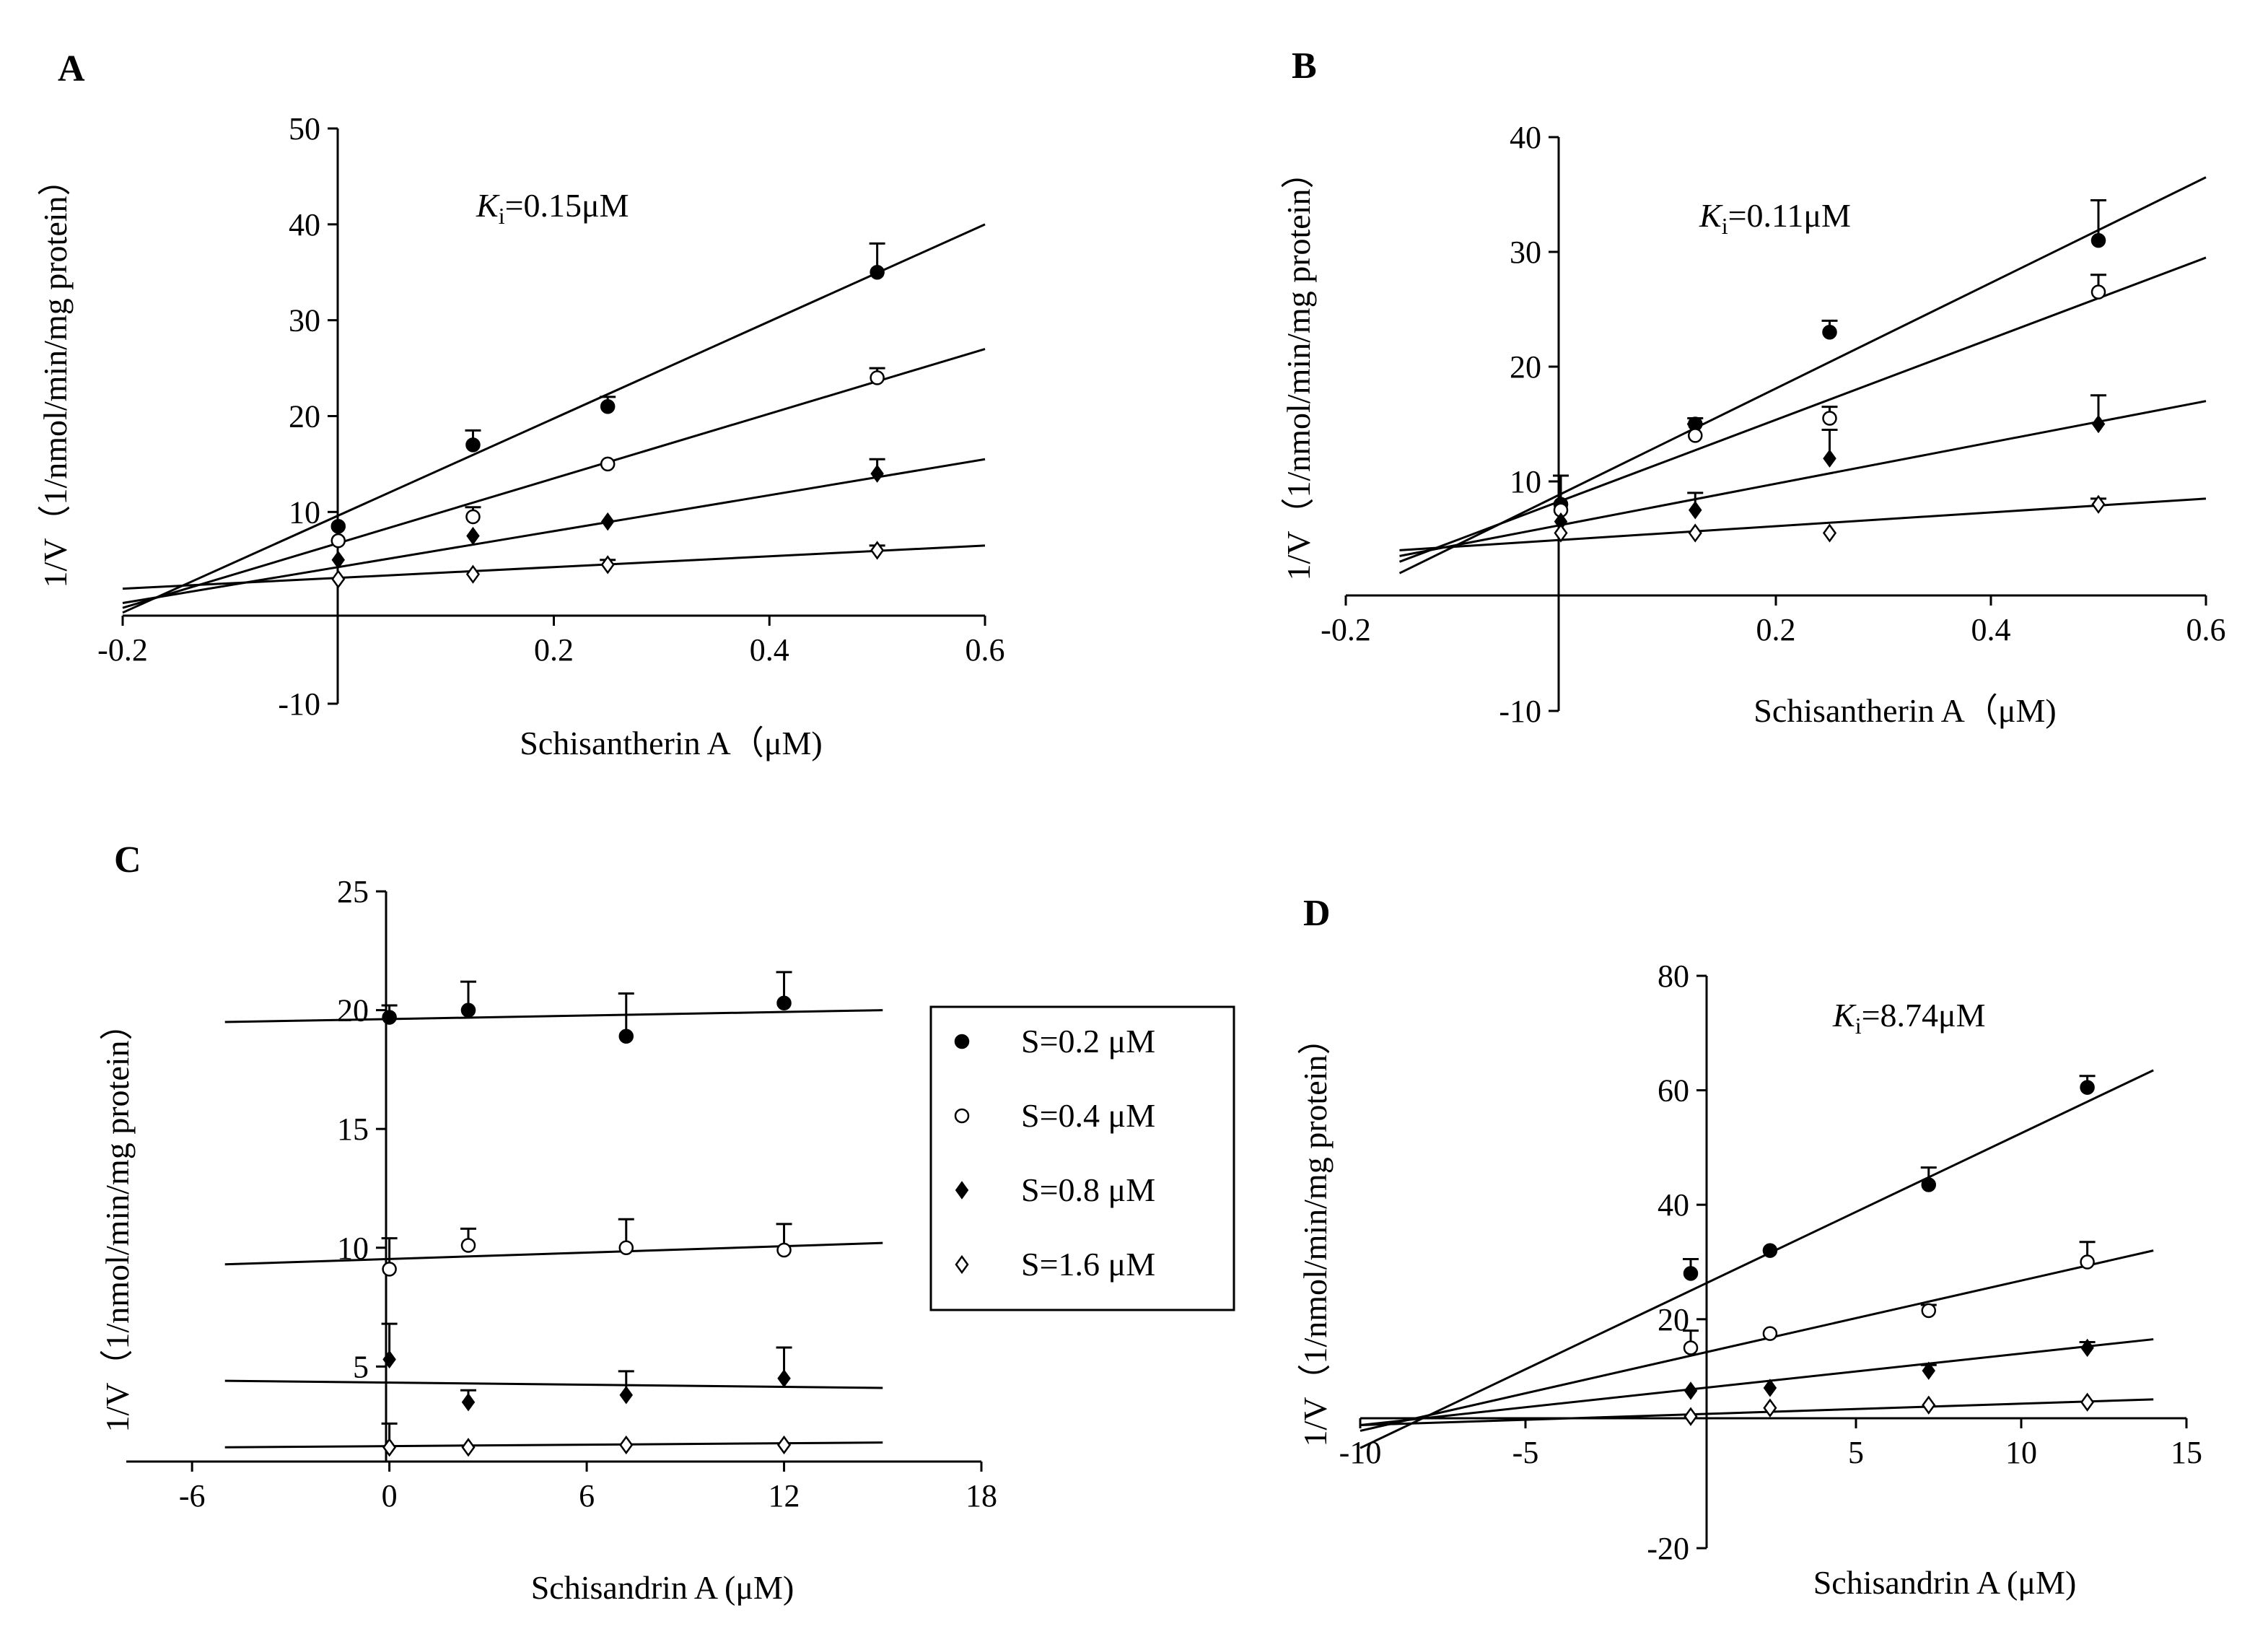  What do you see at coordinates (1525, 481) in the screenshot?
I see `y-tick-label: 10` at bounding box center [1525, 481].